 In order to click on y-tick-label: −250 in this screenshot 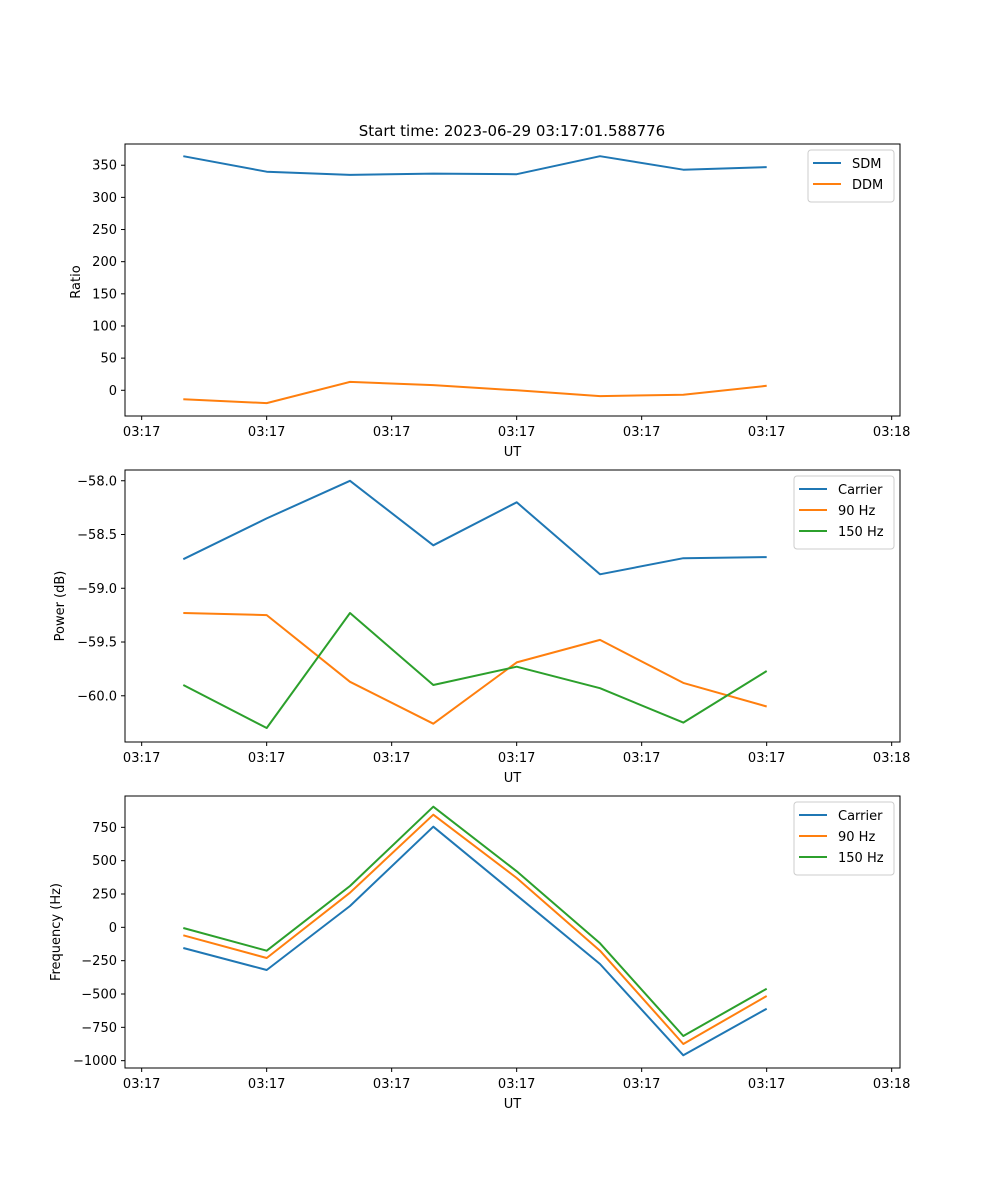, I will do `click(99, 961)`.